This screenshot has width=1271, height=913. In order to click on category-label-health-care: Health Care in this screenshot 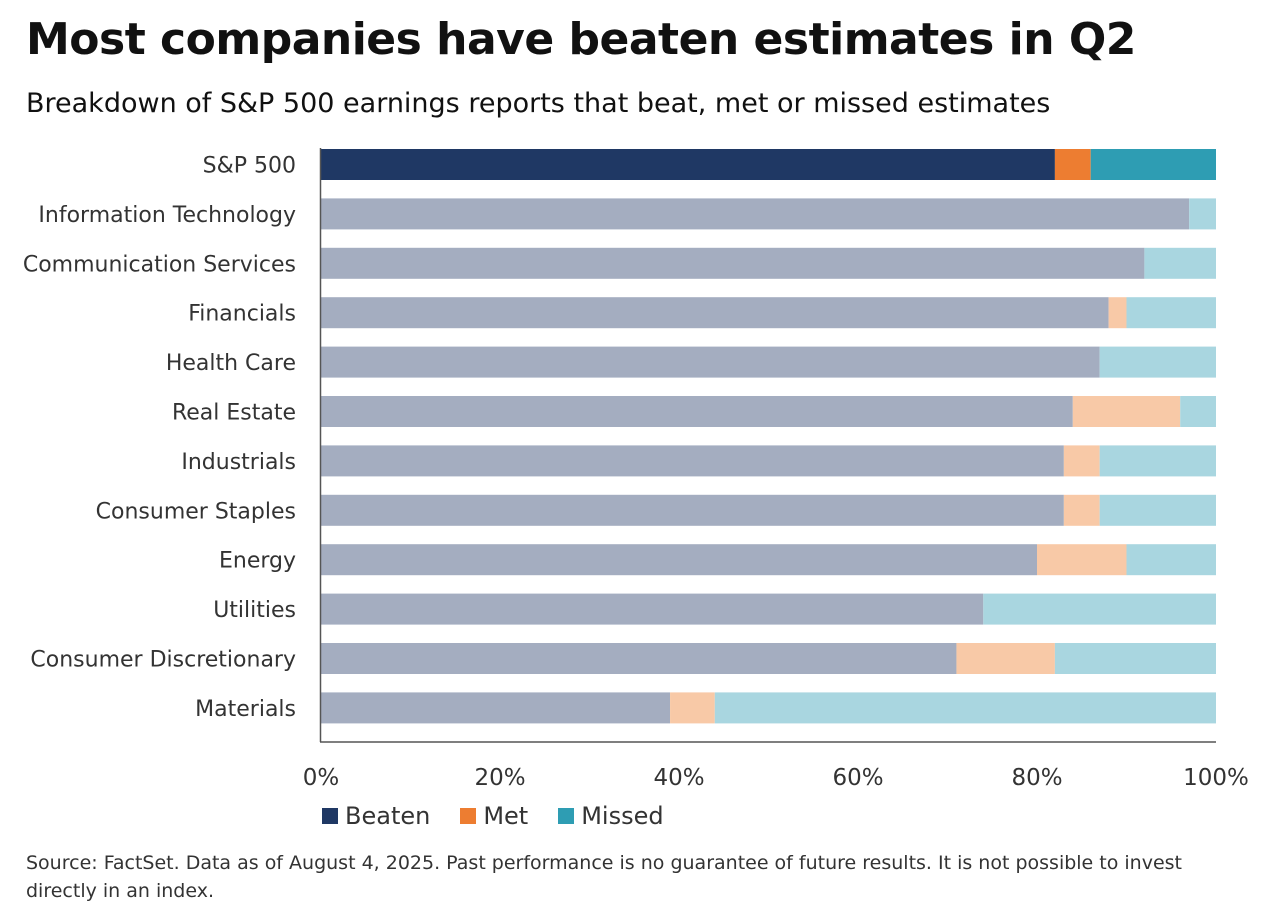, I will do `click(231, 363)`.